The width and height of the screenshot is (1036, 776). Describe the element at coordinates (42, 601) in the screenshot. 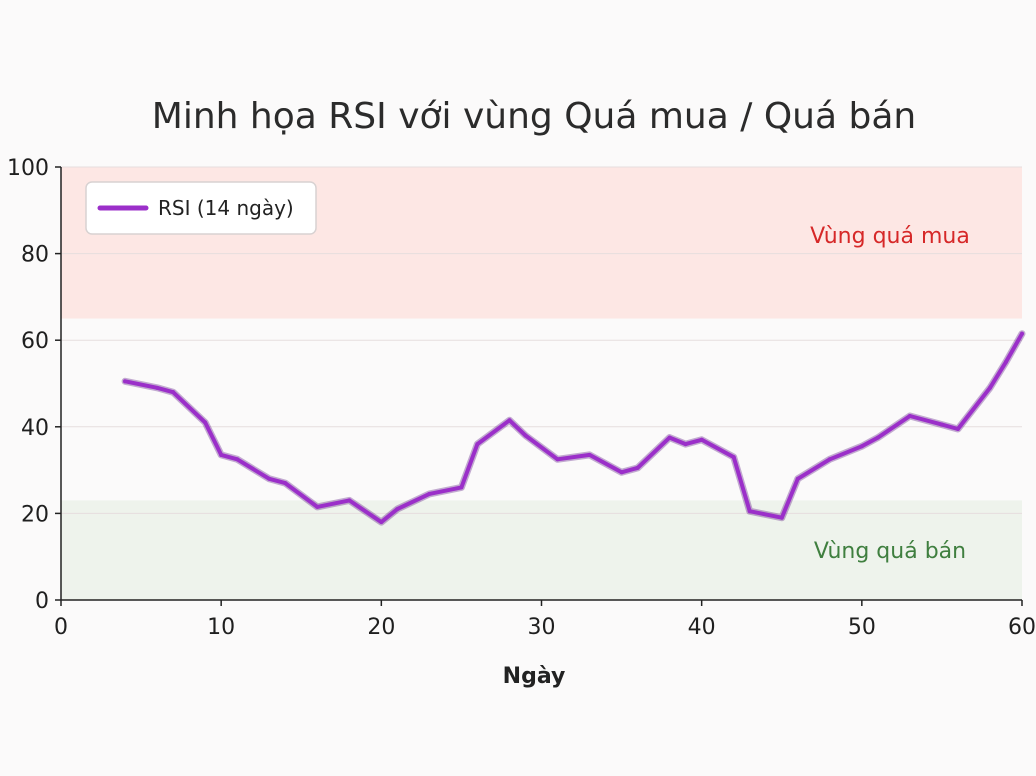

I see `y-tick-label: 0` at that location.